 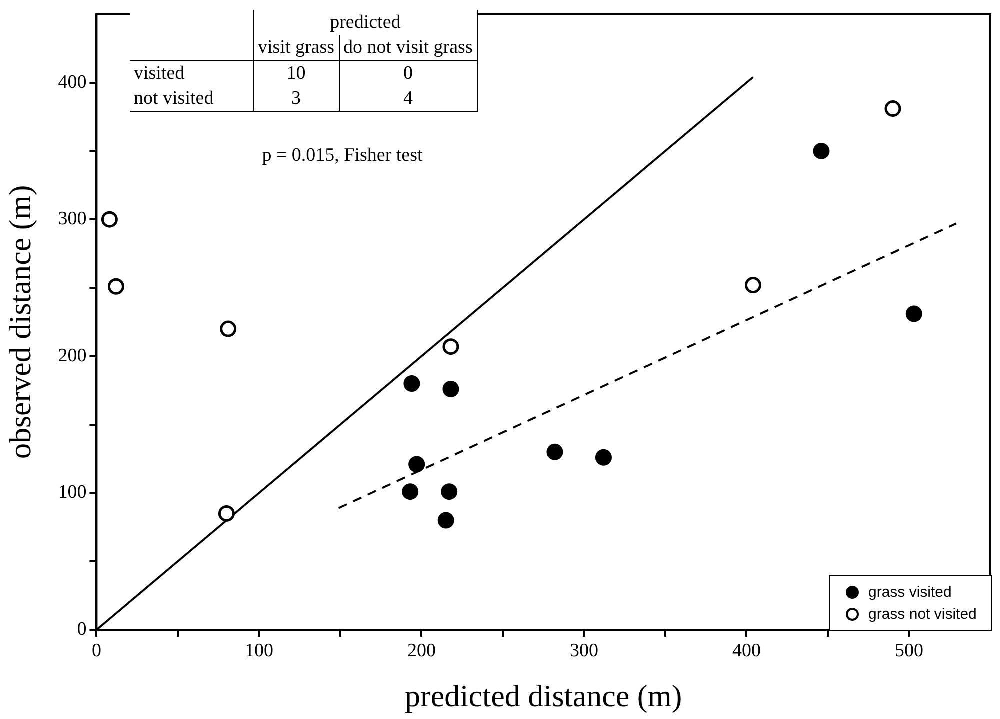 What do you see at coordinates (259, 651) in the screenshot?
I see `x-tick-label: 100` at bounding box center [259, 651].